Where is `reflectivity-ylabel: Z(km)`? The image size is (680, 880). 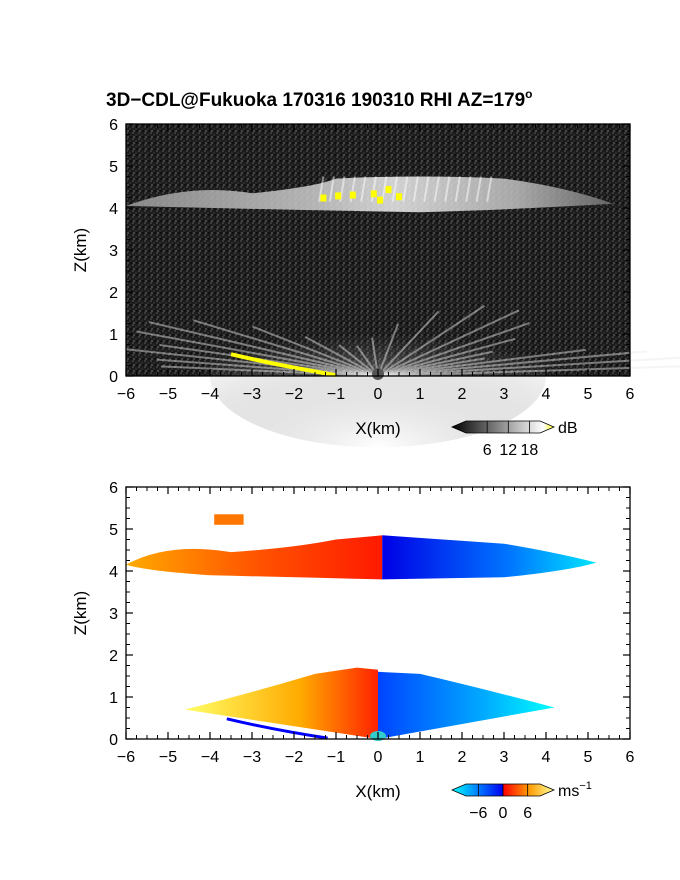 reflectivity-ylabel: Z(km) is located at coordinates (80, 250).